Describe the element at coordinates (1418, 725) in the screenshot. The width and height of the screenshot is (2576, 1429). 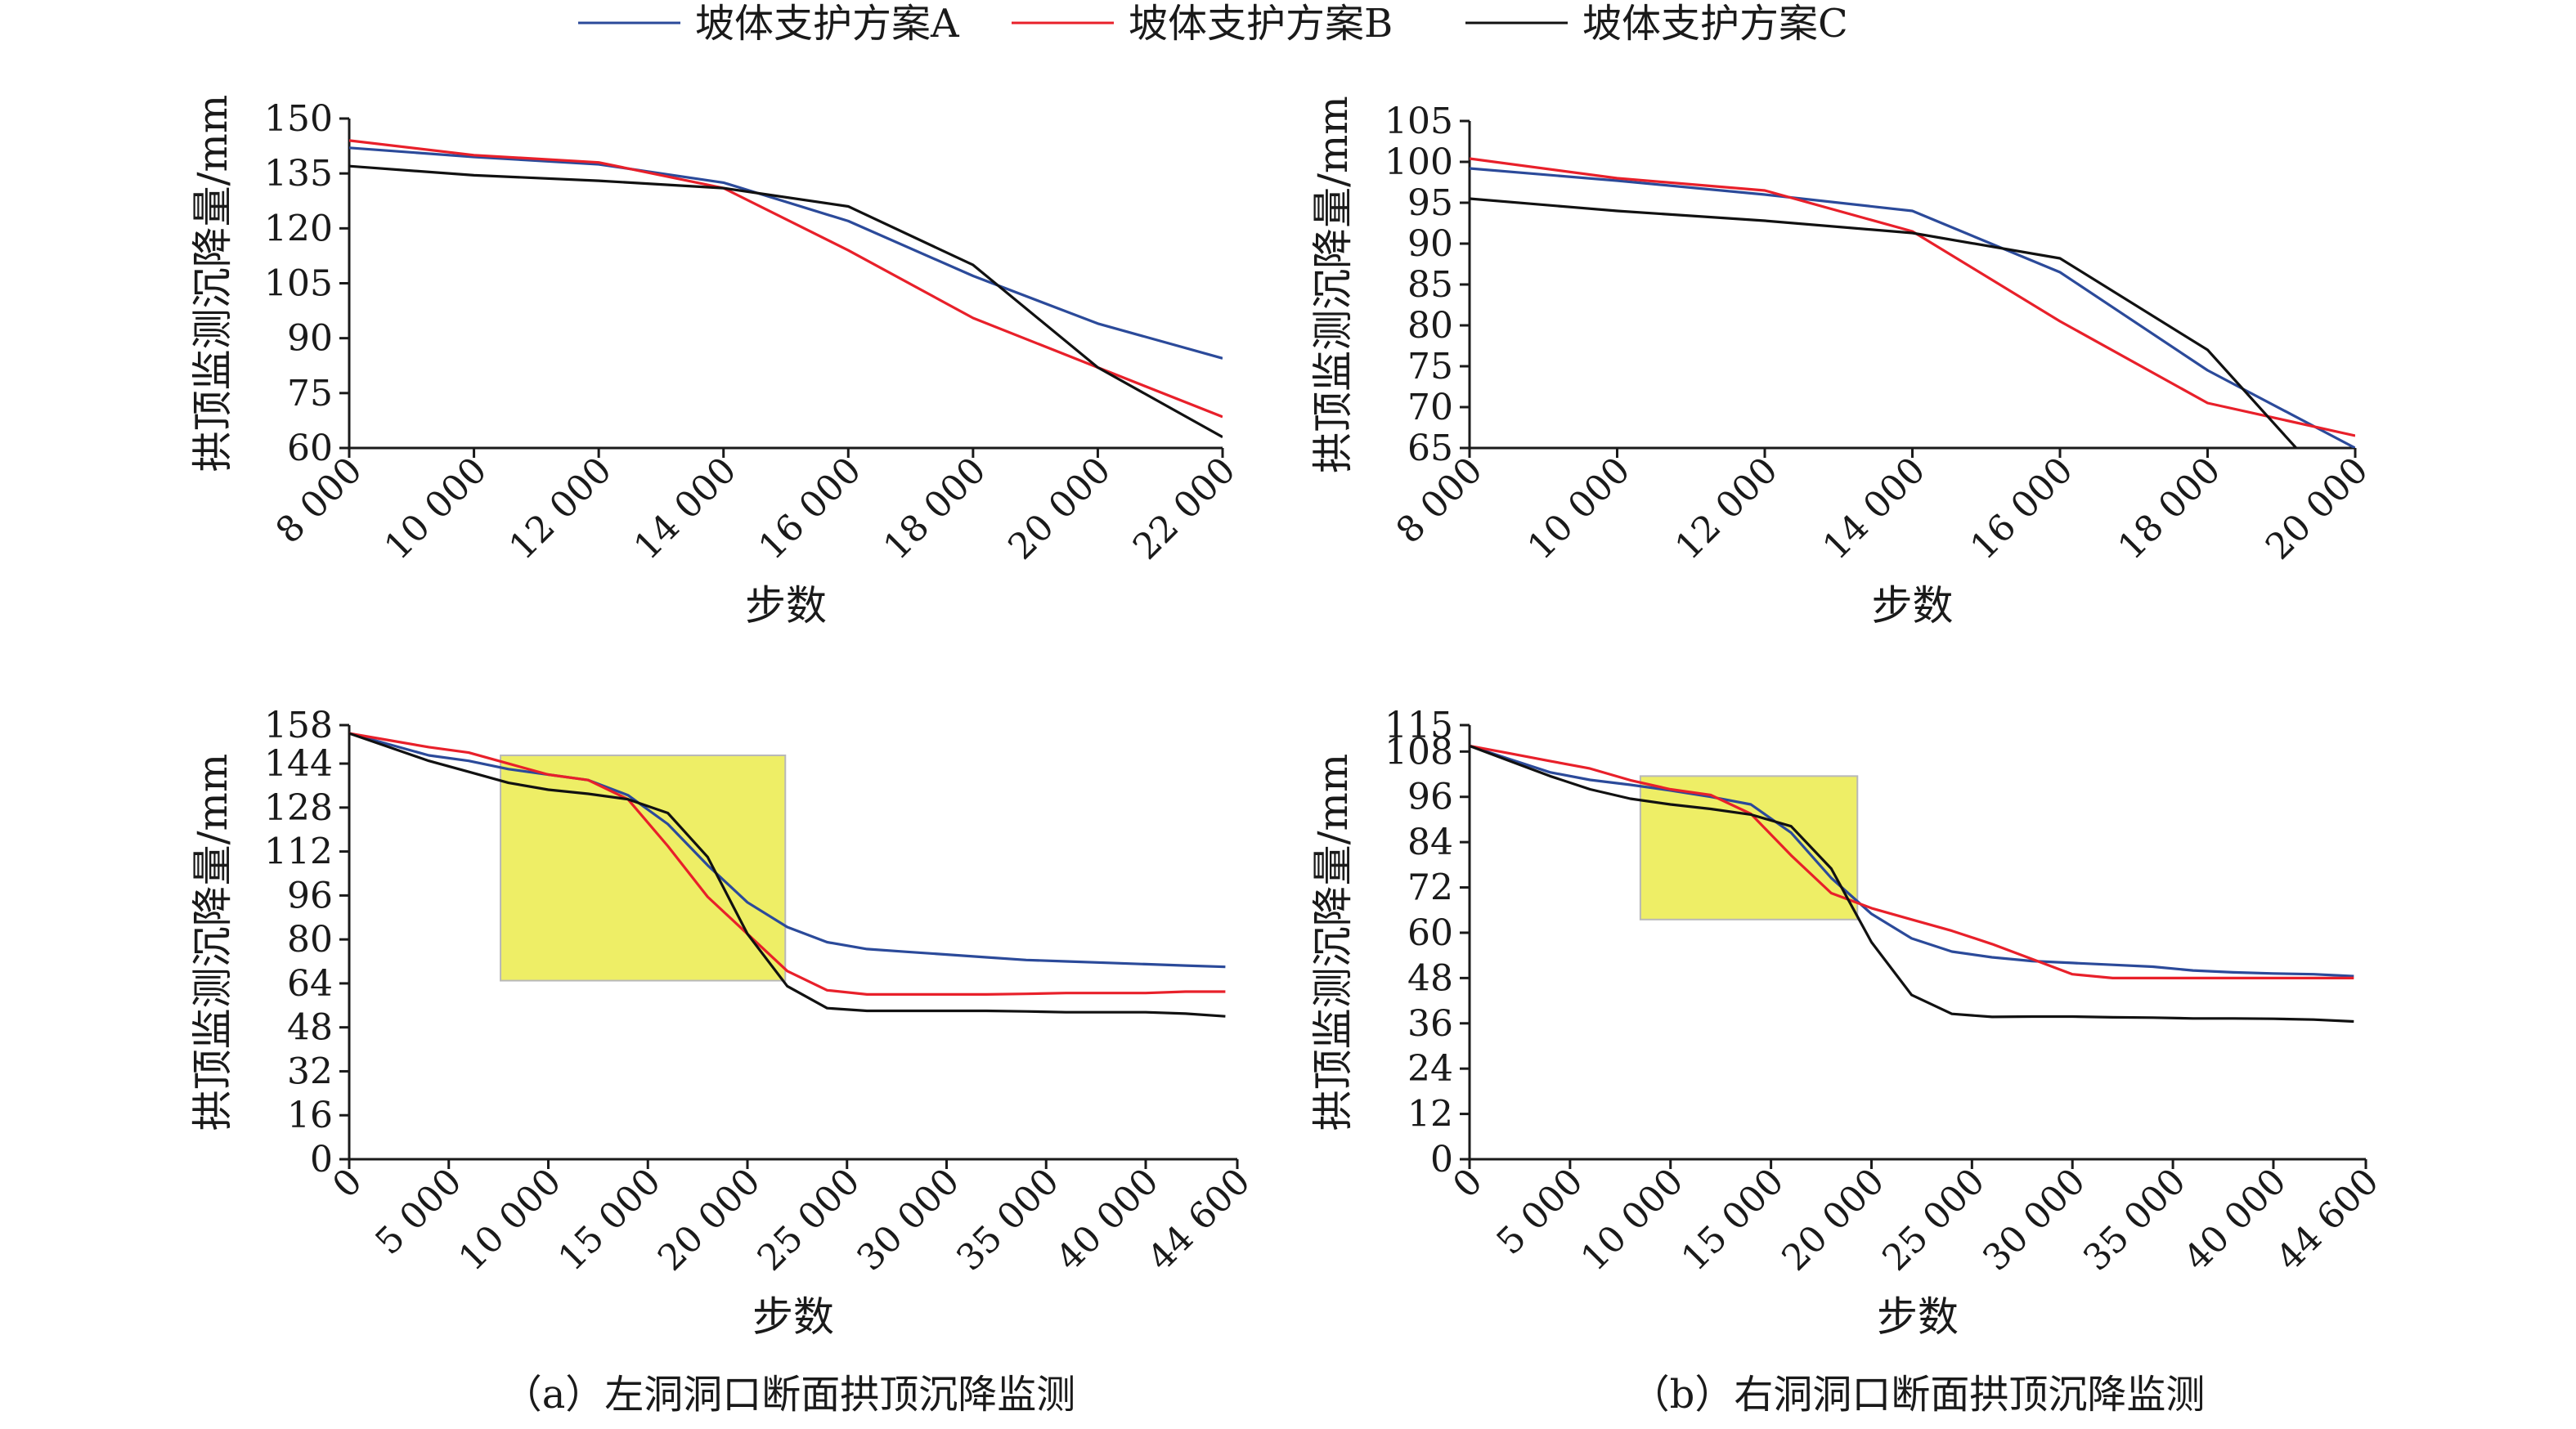
I see `chart-right-bottom-y-tick-label: 115` at that location.